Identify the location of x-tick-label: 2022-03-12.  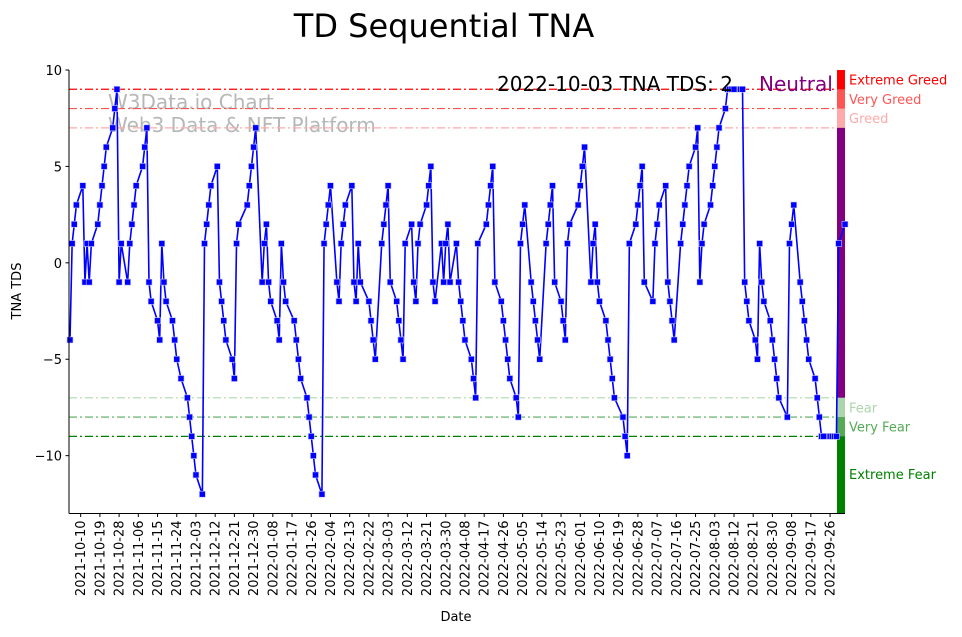
(408, 559).